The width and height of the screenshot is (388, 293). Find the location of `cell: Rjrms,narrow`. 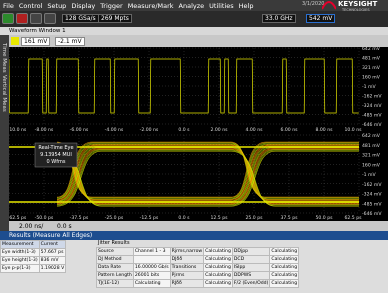

cell: Rjrms,narrow is located at coordinates (187, 251).